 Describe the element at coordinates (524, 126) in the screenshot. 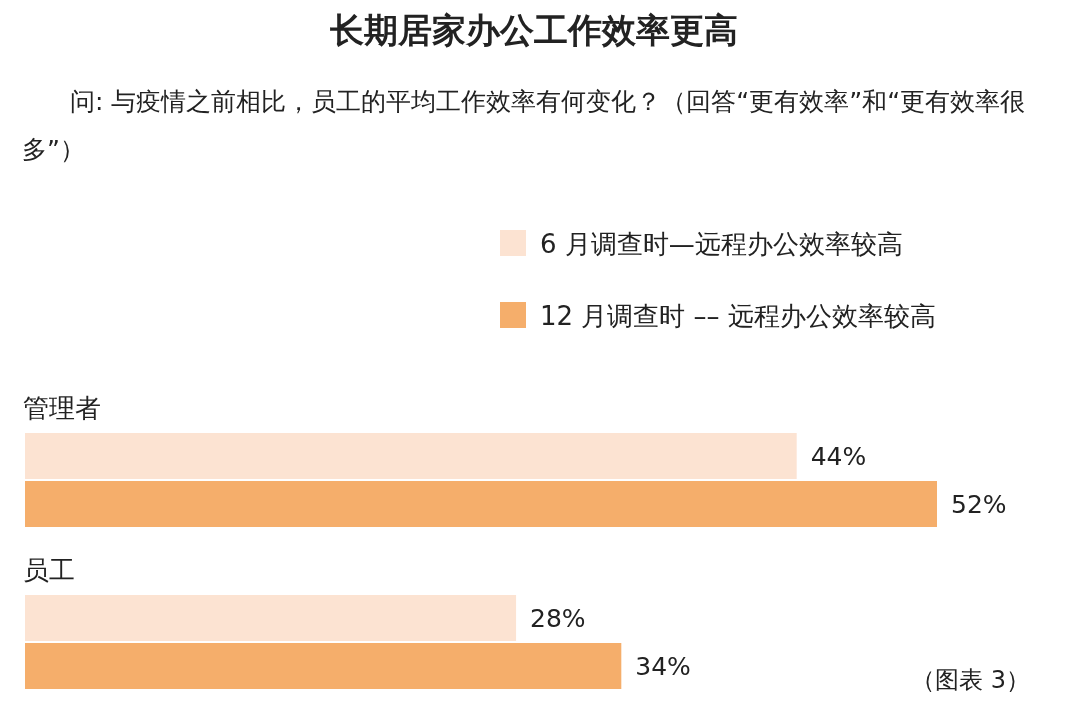

I see `subtitle: 问: 与疫情之前相比，员工的平均工作效率有何变化？（回答“更有效率”和“更有效率很多”）` at that location.